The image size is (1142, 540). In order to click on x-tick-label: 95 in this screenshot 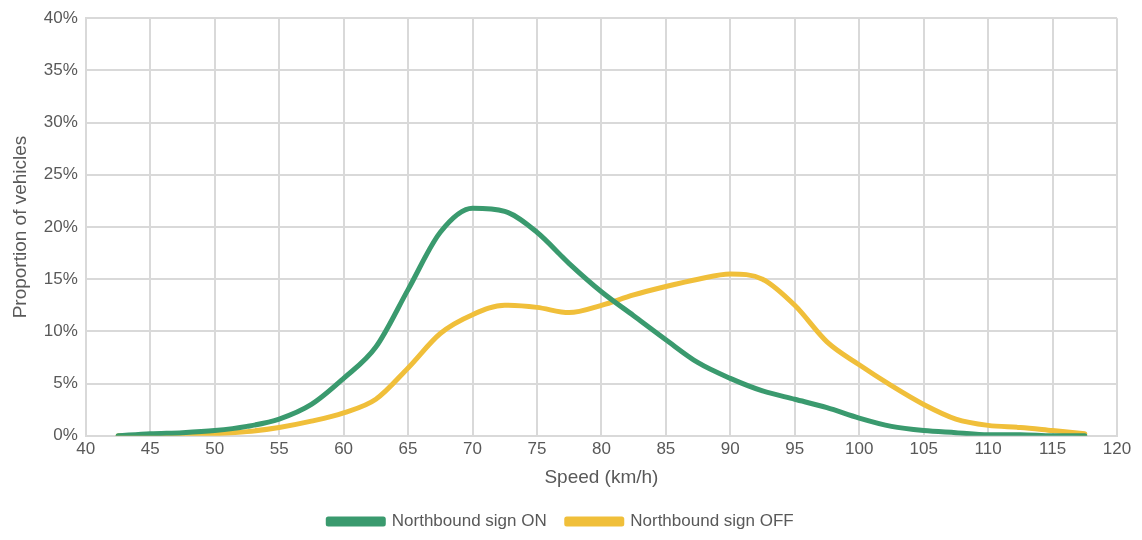, I will do `click(795, 448)`.